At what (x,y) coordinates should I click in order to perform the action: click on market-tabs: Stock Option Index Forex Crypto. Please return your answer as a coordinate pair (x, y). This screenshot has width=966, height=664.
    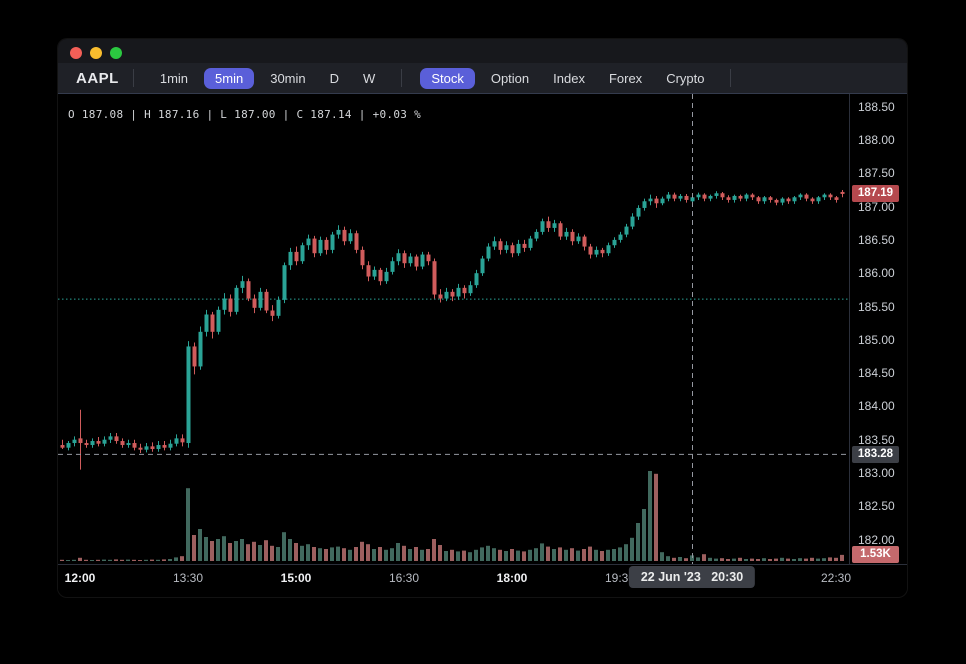
    Looking at the image, I should click on (566, 78).